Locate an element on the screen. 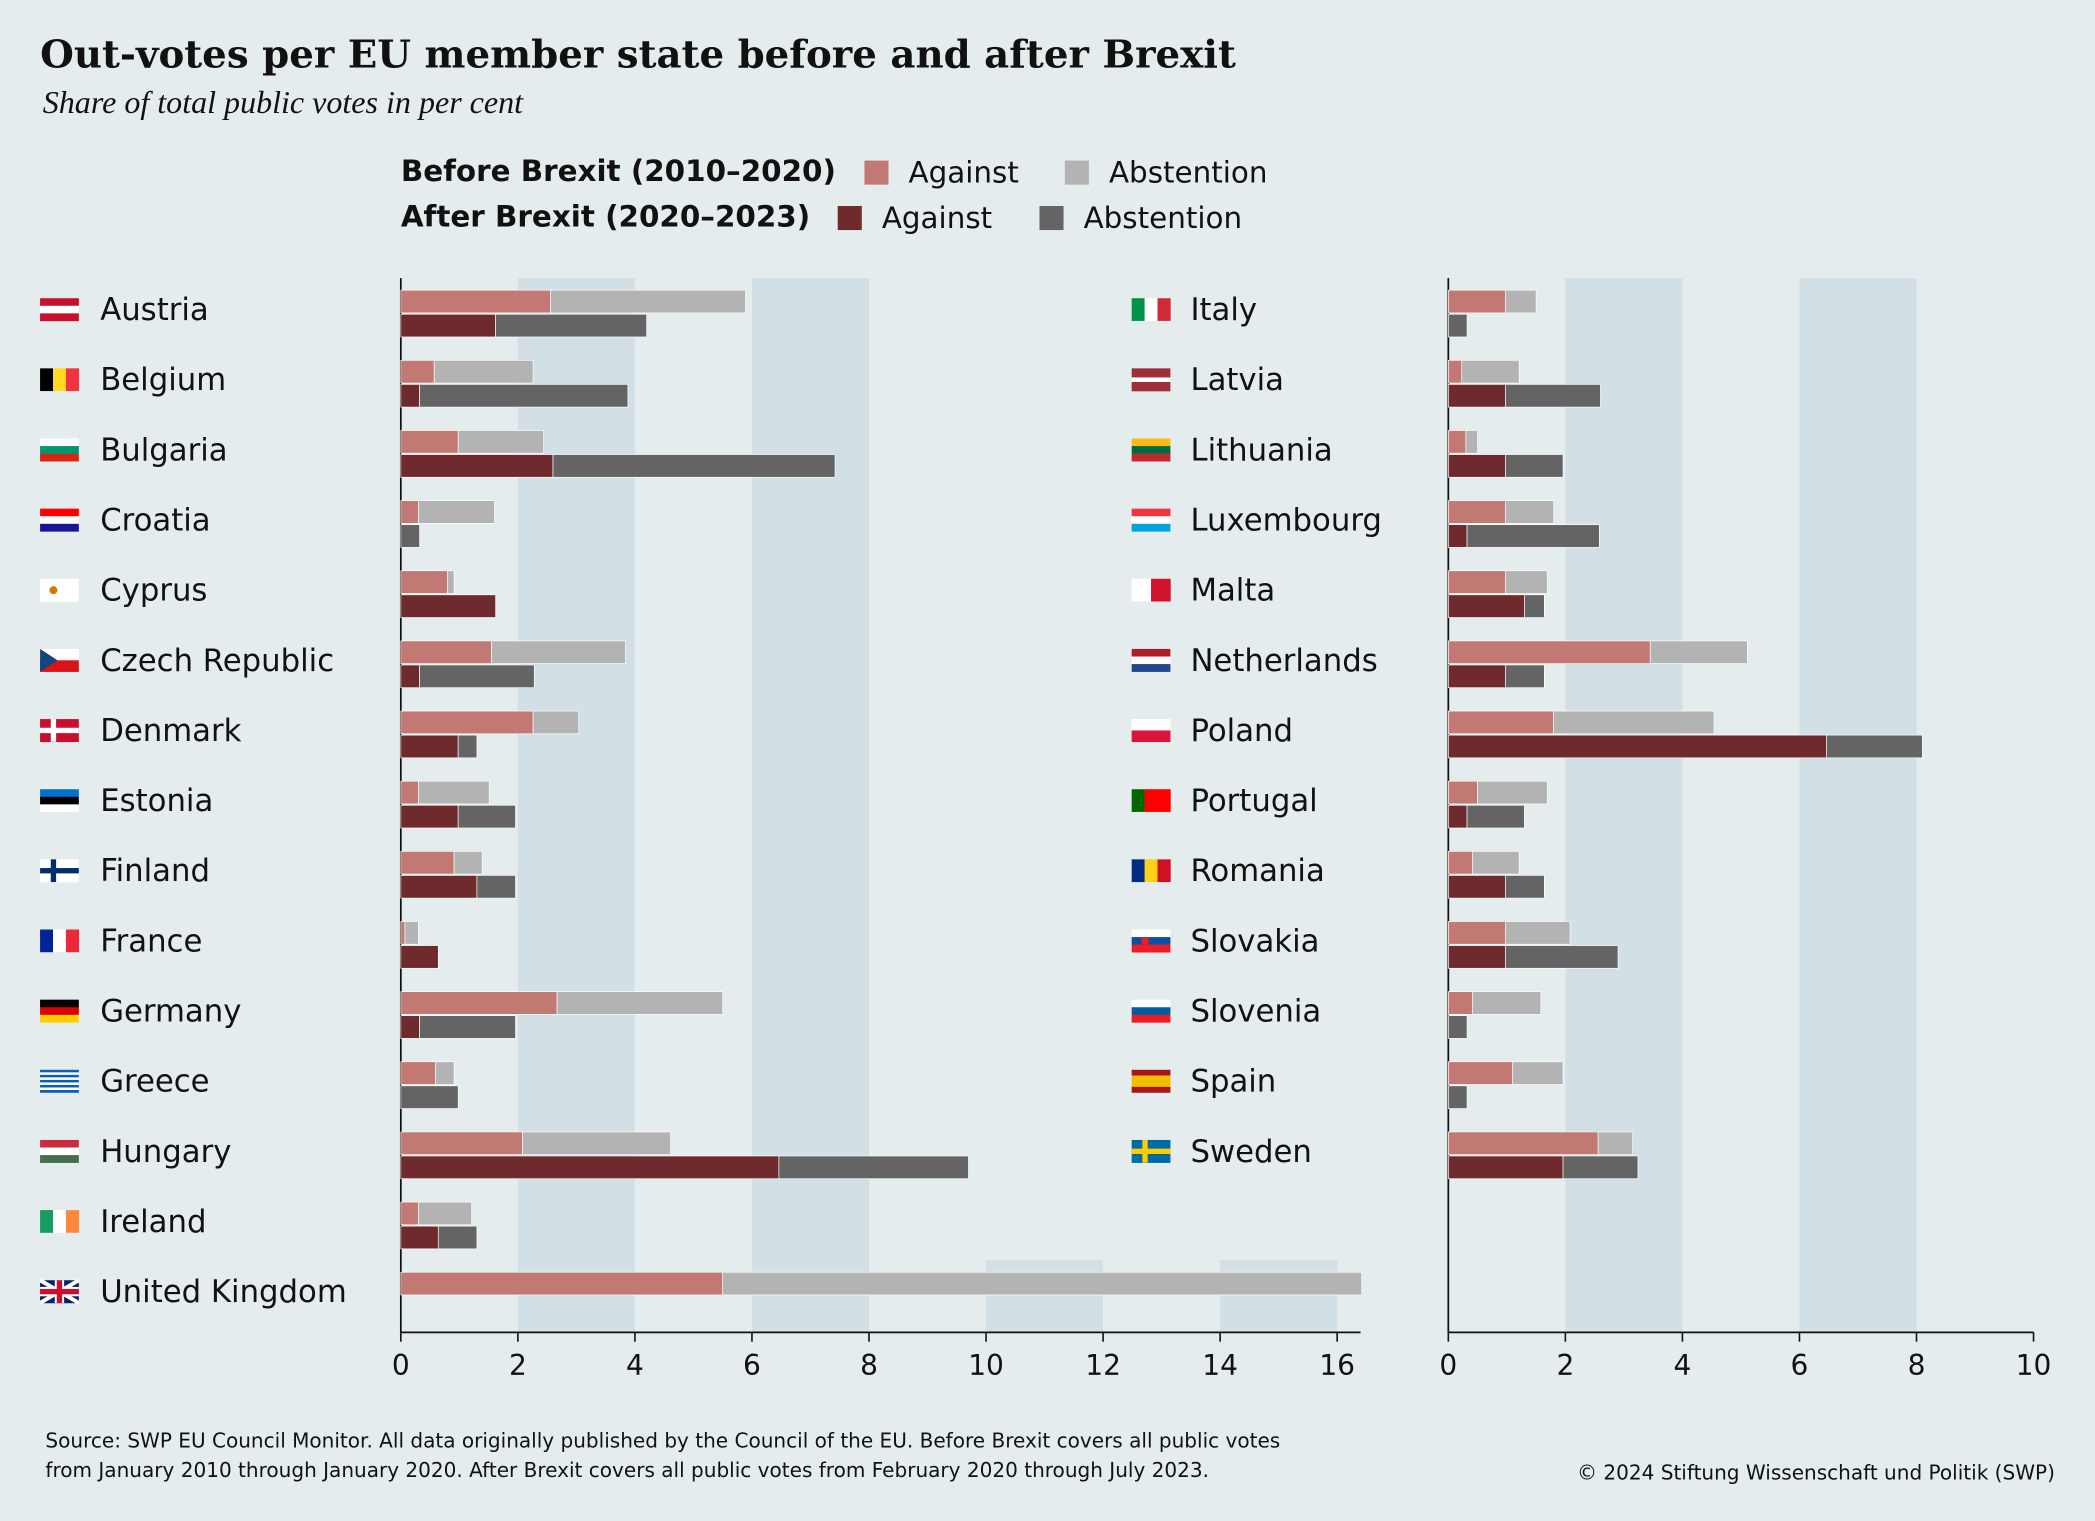 Image resolution: width=2095 pixels, height=1521 pixels. category-label: Italy is located at coordinates (1223, 310).